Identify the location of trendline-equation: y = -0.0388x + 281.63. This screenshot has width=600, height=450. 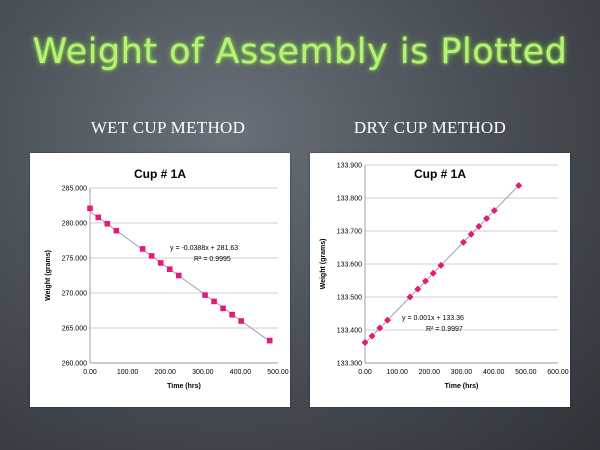
(204, 248).